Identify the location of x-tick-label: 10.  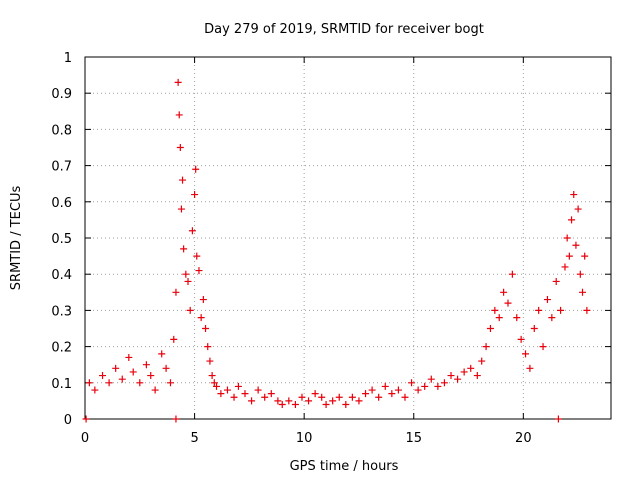
(304, 438).